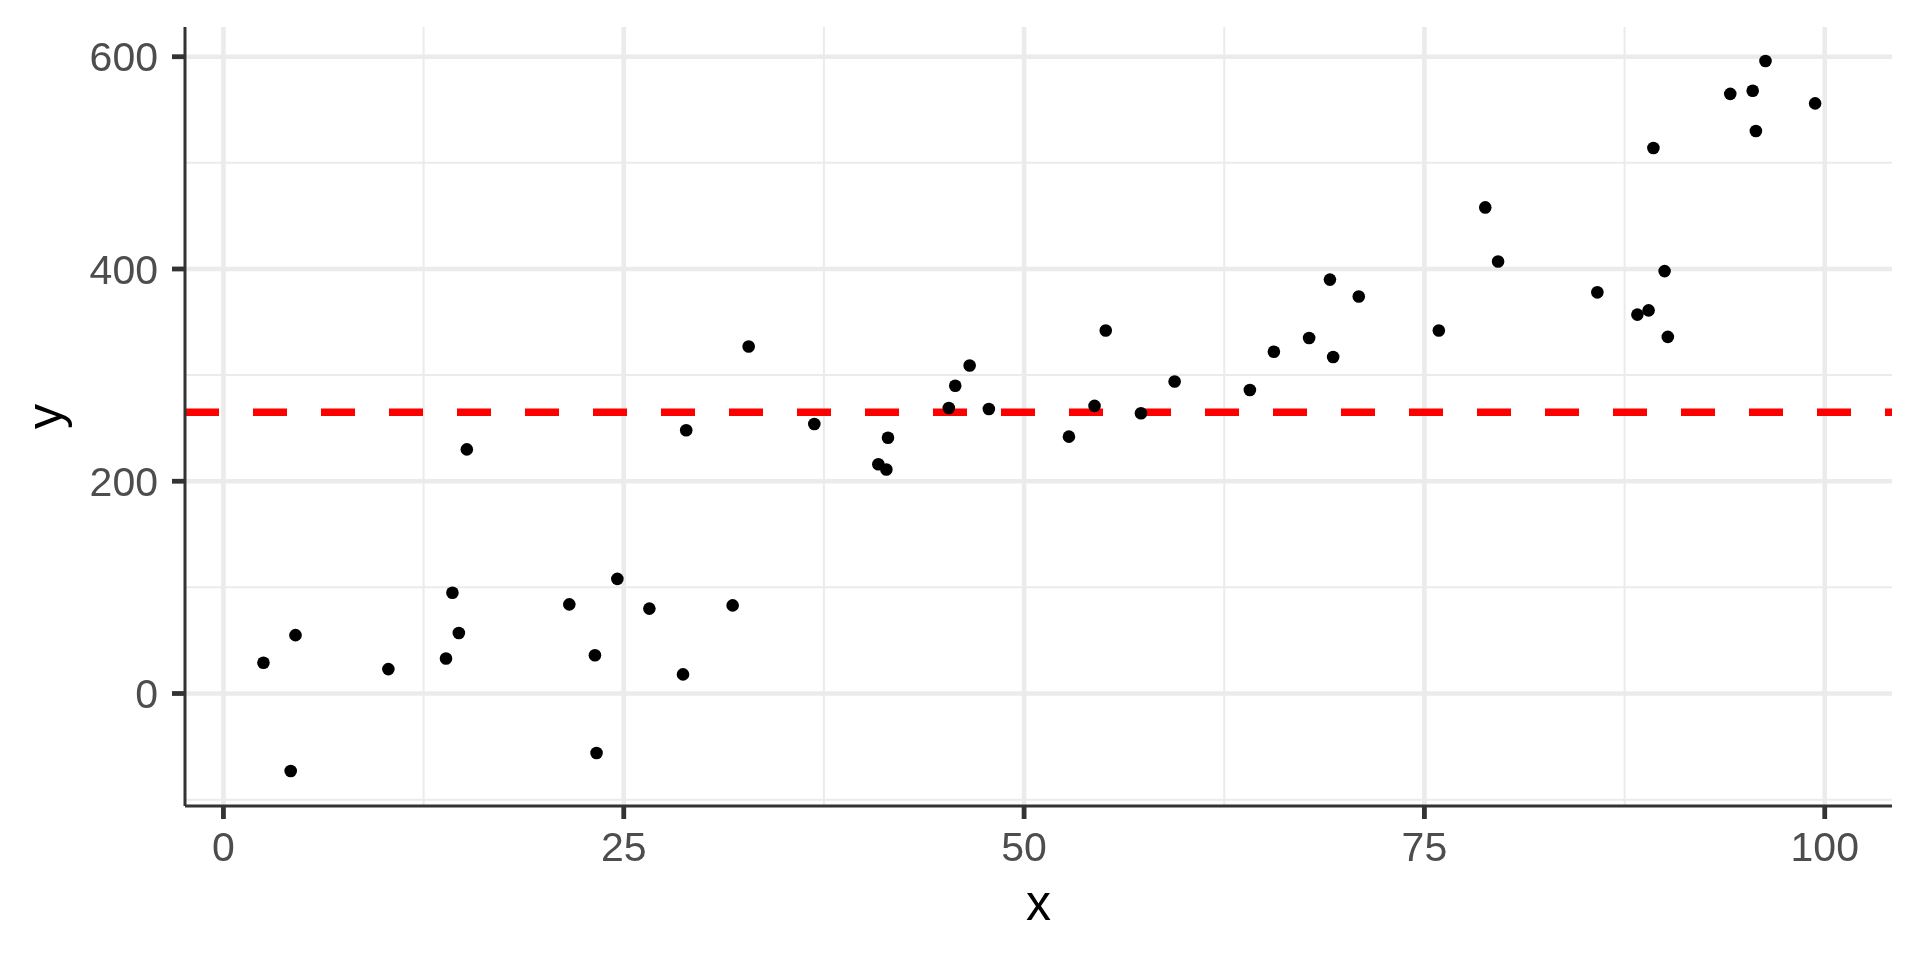 The image size is (1920, 960). Describe the element at coordinates (123, 481) in the screenshot. I see `y-tick-label: 200` at that location.